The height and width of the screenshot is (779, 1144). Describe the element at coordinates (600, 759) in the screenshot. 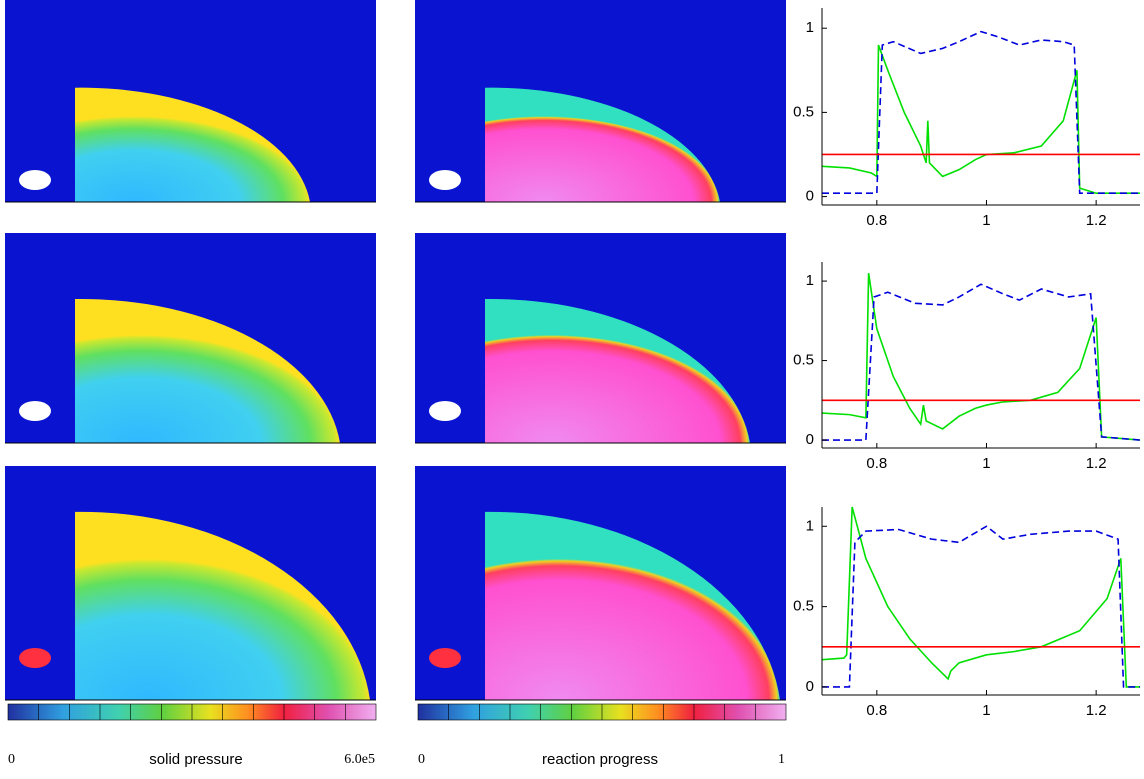

I see `colorbar-label: reaction progress` at that location.